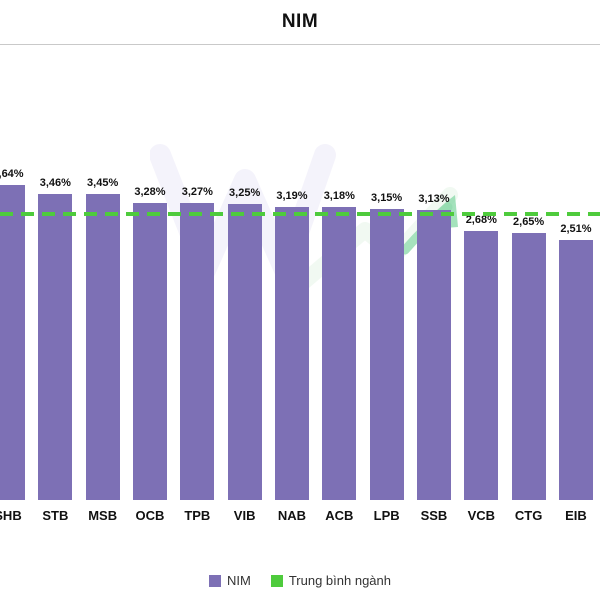  What do you see at coordinates (103, 183) in the screenshot?
I see `bar-value-label: 3,45%` at bounding box center [103, 183].